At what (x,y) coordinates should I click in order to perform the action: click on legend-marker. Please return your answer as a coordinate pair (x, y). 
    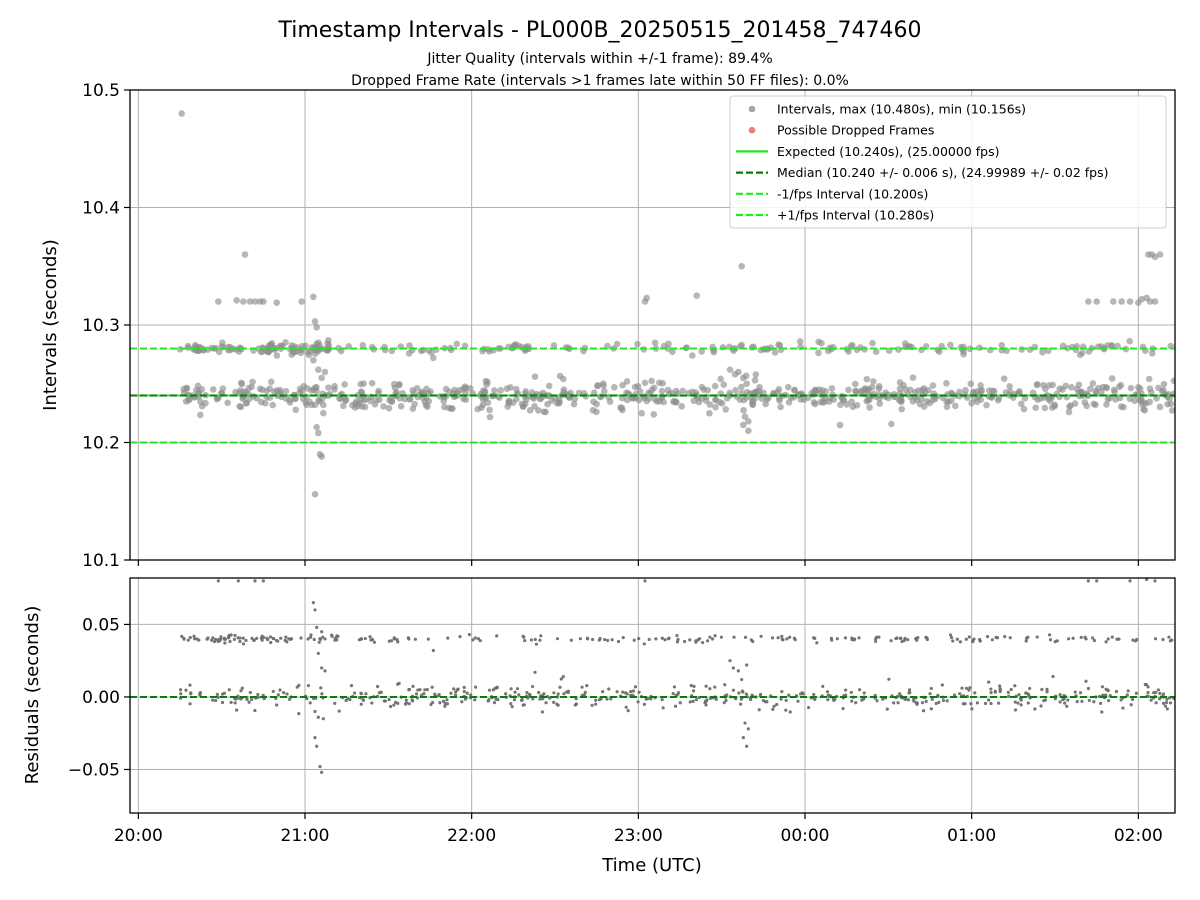
    Looking at the image, I should click on (752, 109).